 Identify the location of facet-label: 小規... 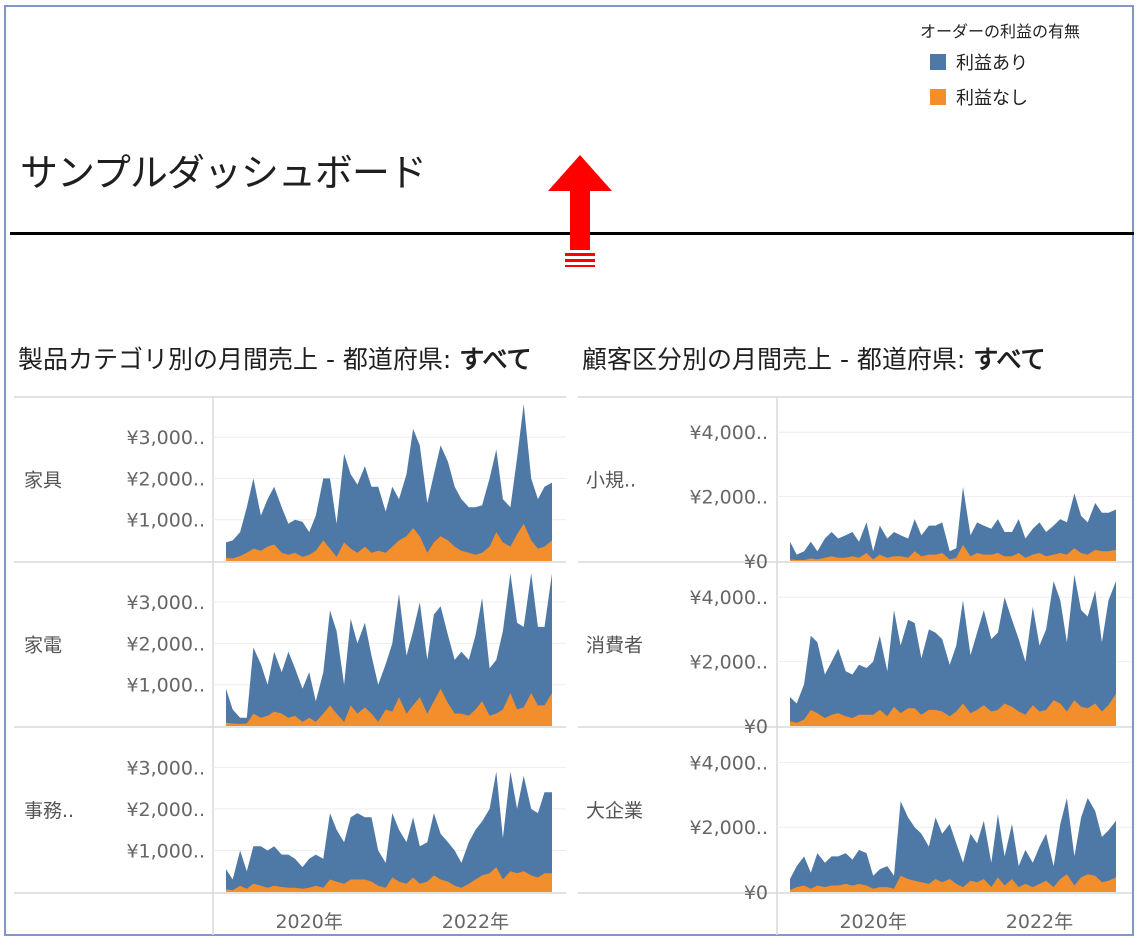
(611, 481).